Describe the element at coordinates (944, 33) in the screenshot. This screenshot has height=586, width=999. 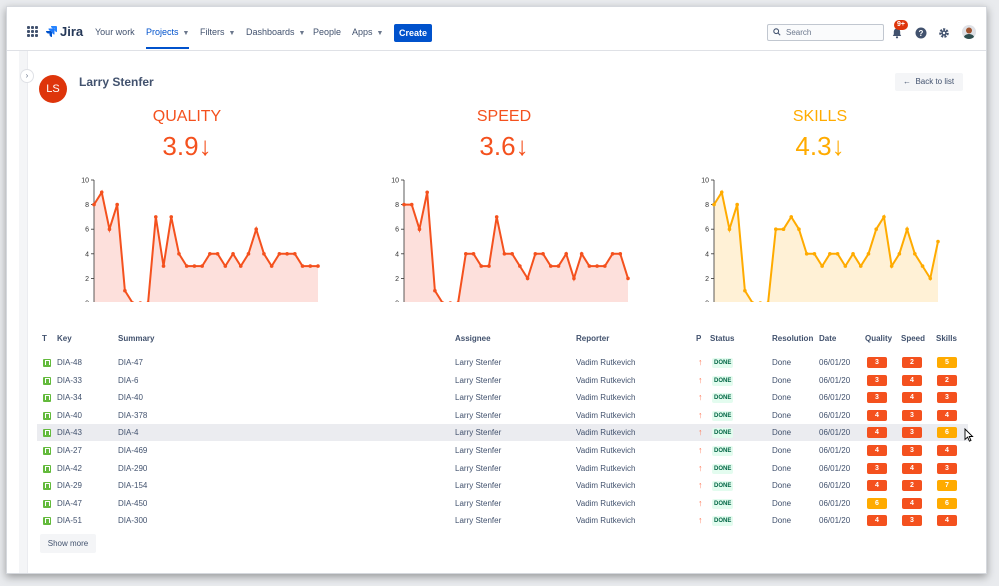
I see `gear-icon` at that location.